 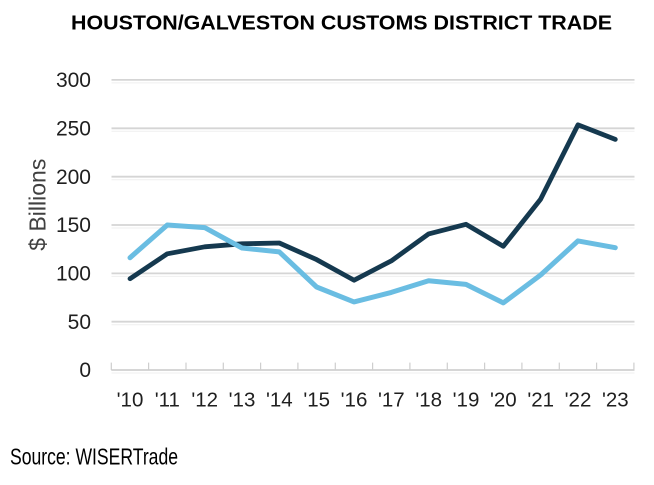 What do you see at coordinates (73, 274) in the screenshot?
I see `svg-text: 100` at bounding box center [73, 274].